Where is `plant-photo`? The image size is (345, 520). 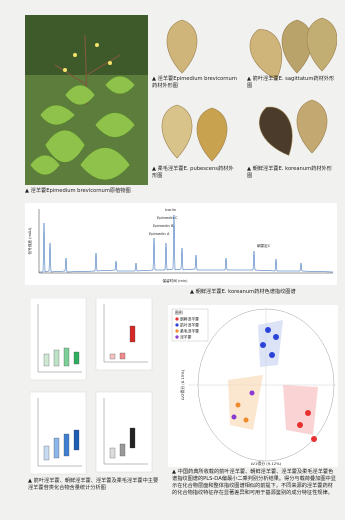
plant-photo is located at coordinates (86, 100).